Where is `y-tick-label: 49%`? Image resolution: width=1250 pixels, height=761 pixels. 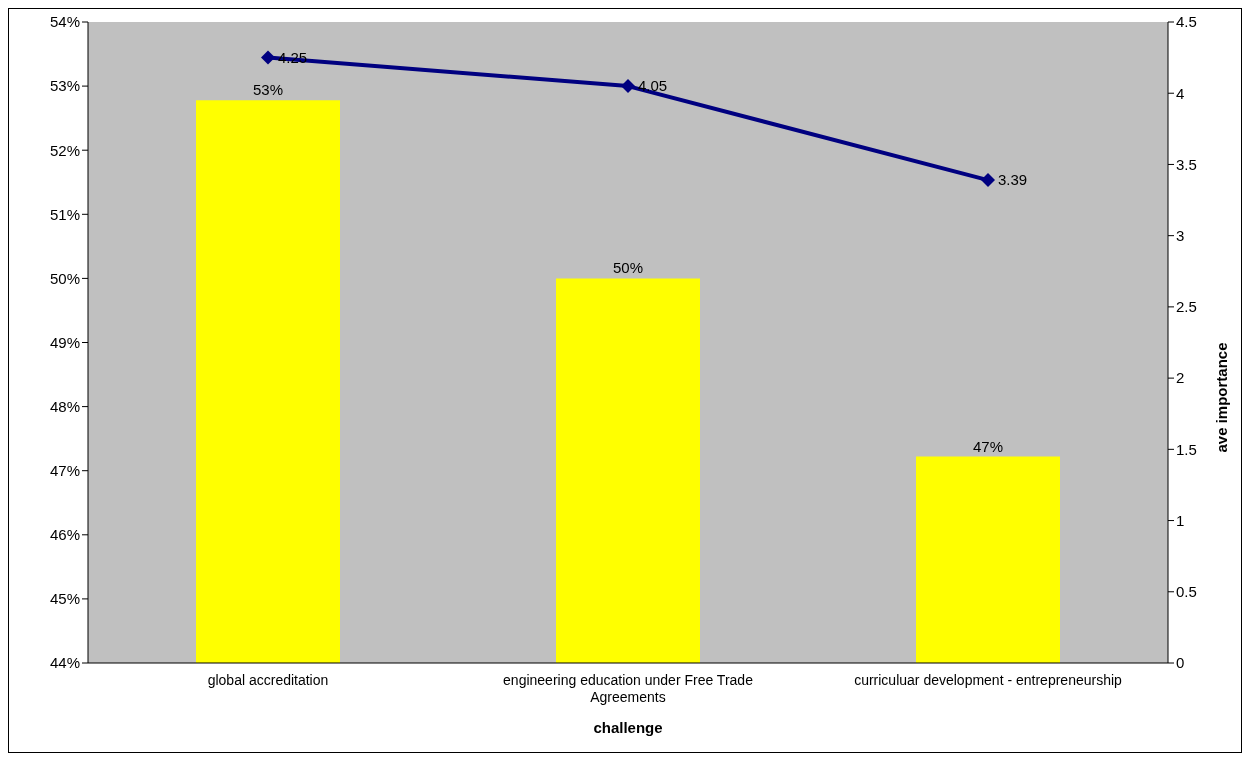
y-tick-label: 49% is located at coordinates (64, 342).